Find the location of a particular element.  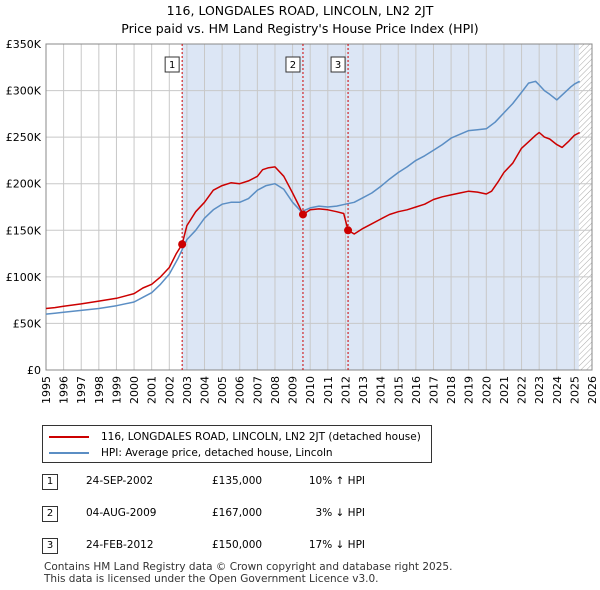

y-tick-label: £150K is located at coordinates (24, 230).